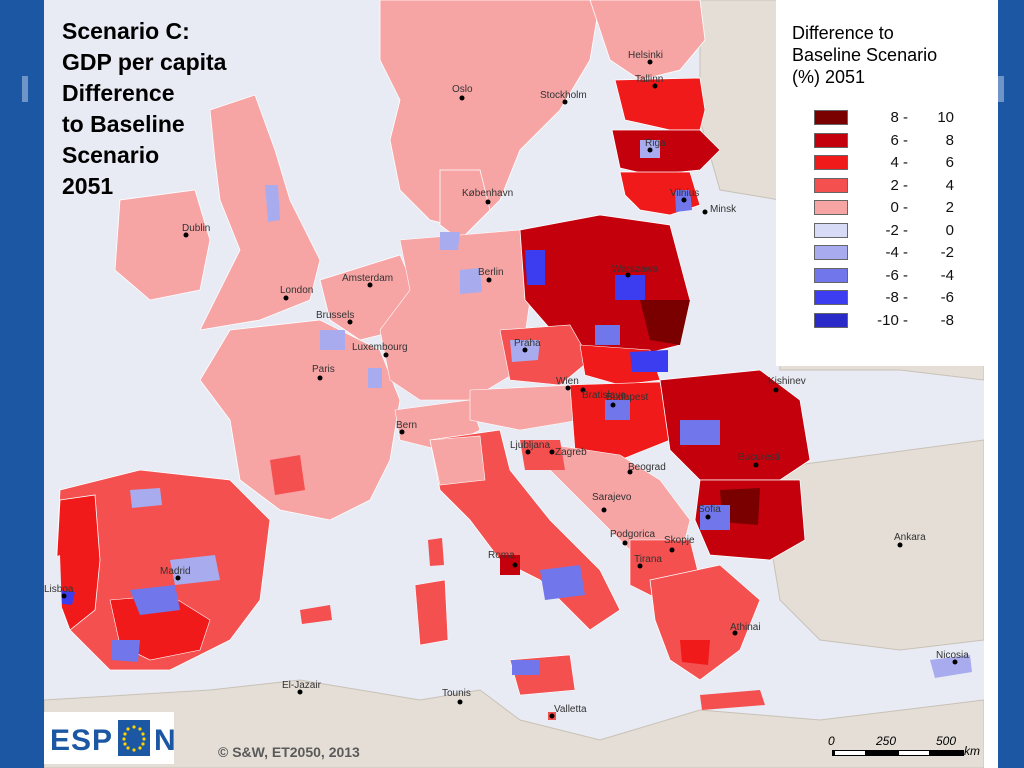 Image resolution: width=1024 pixels, height=768 pixels. What do you see at coordinates (1011, 384) in the screenshot?
I see `right-frame-bar` at bounding box center [1011, 384].